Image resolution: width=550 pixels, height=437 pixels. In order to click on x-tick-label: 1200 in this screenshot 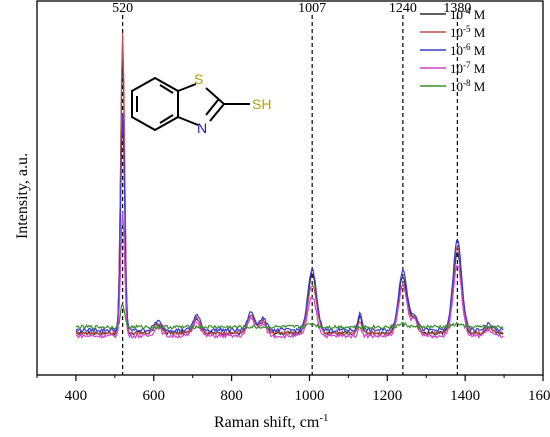, I will do `click(387, 396)`.